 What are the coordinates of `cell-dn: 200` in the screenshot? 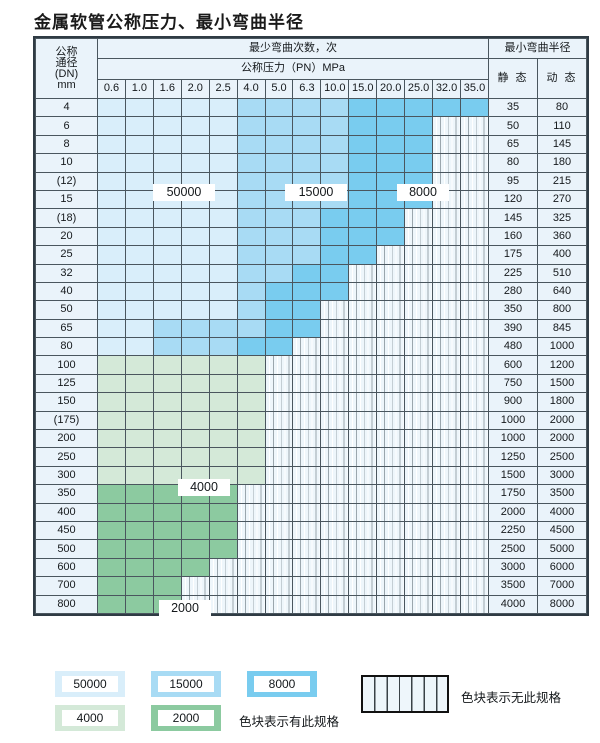 It's located at (66, 439).